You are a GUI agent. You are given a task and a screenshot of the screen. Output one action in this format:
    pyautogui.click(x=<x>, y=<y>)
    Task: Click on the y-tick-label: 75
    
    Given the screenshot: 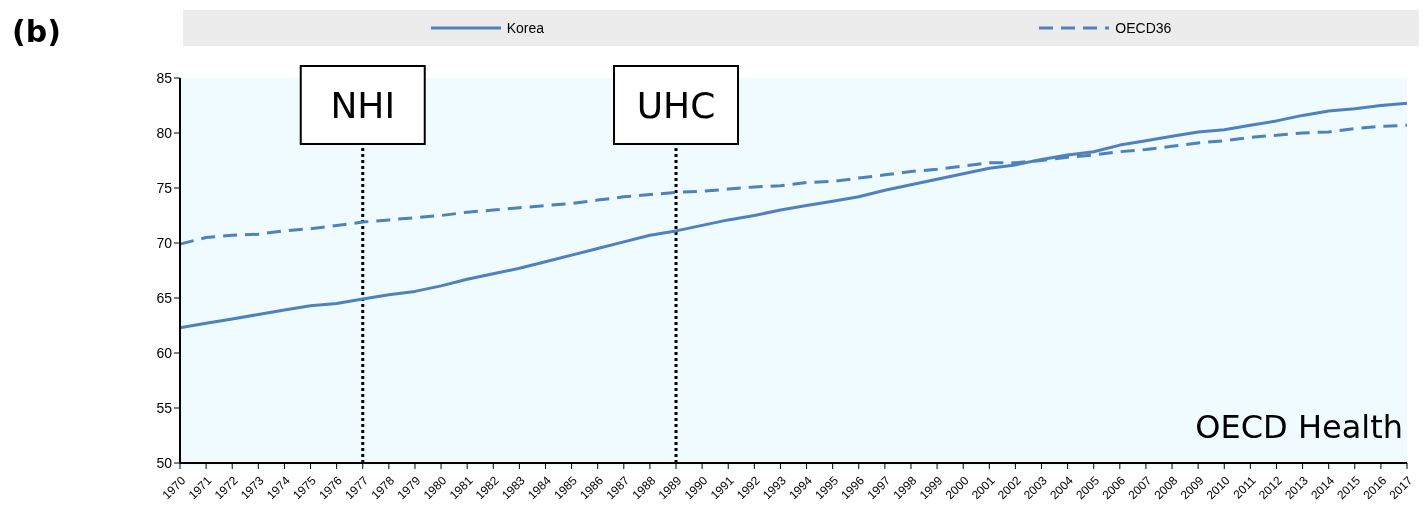 What is the action you would take?
    pyautogui.click(x=164, y=187)
    